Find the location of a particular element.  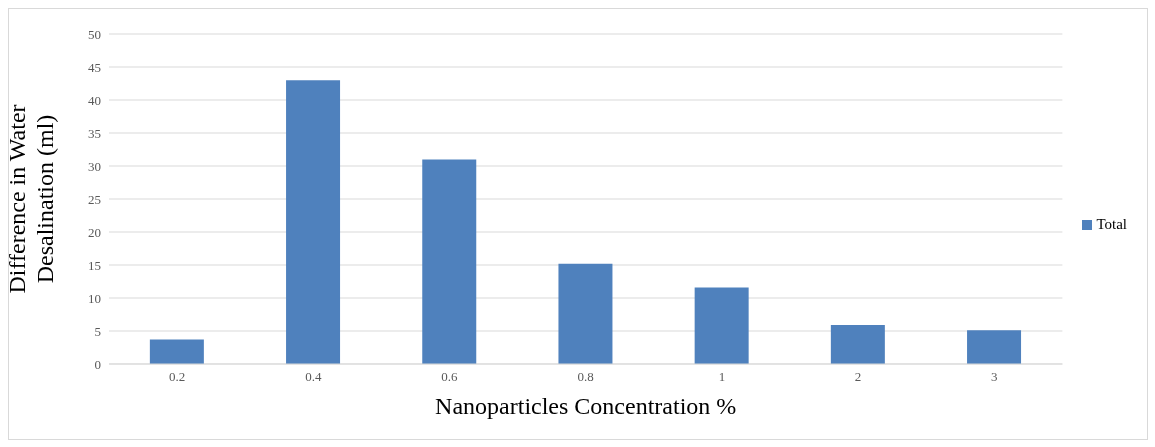

y-tick-label: 50 is located at coordinates (94, 34).